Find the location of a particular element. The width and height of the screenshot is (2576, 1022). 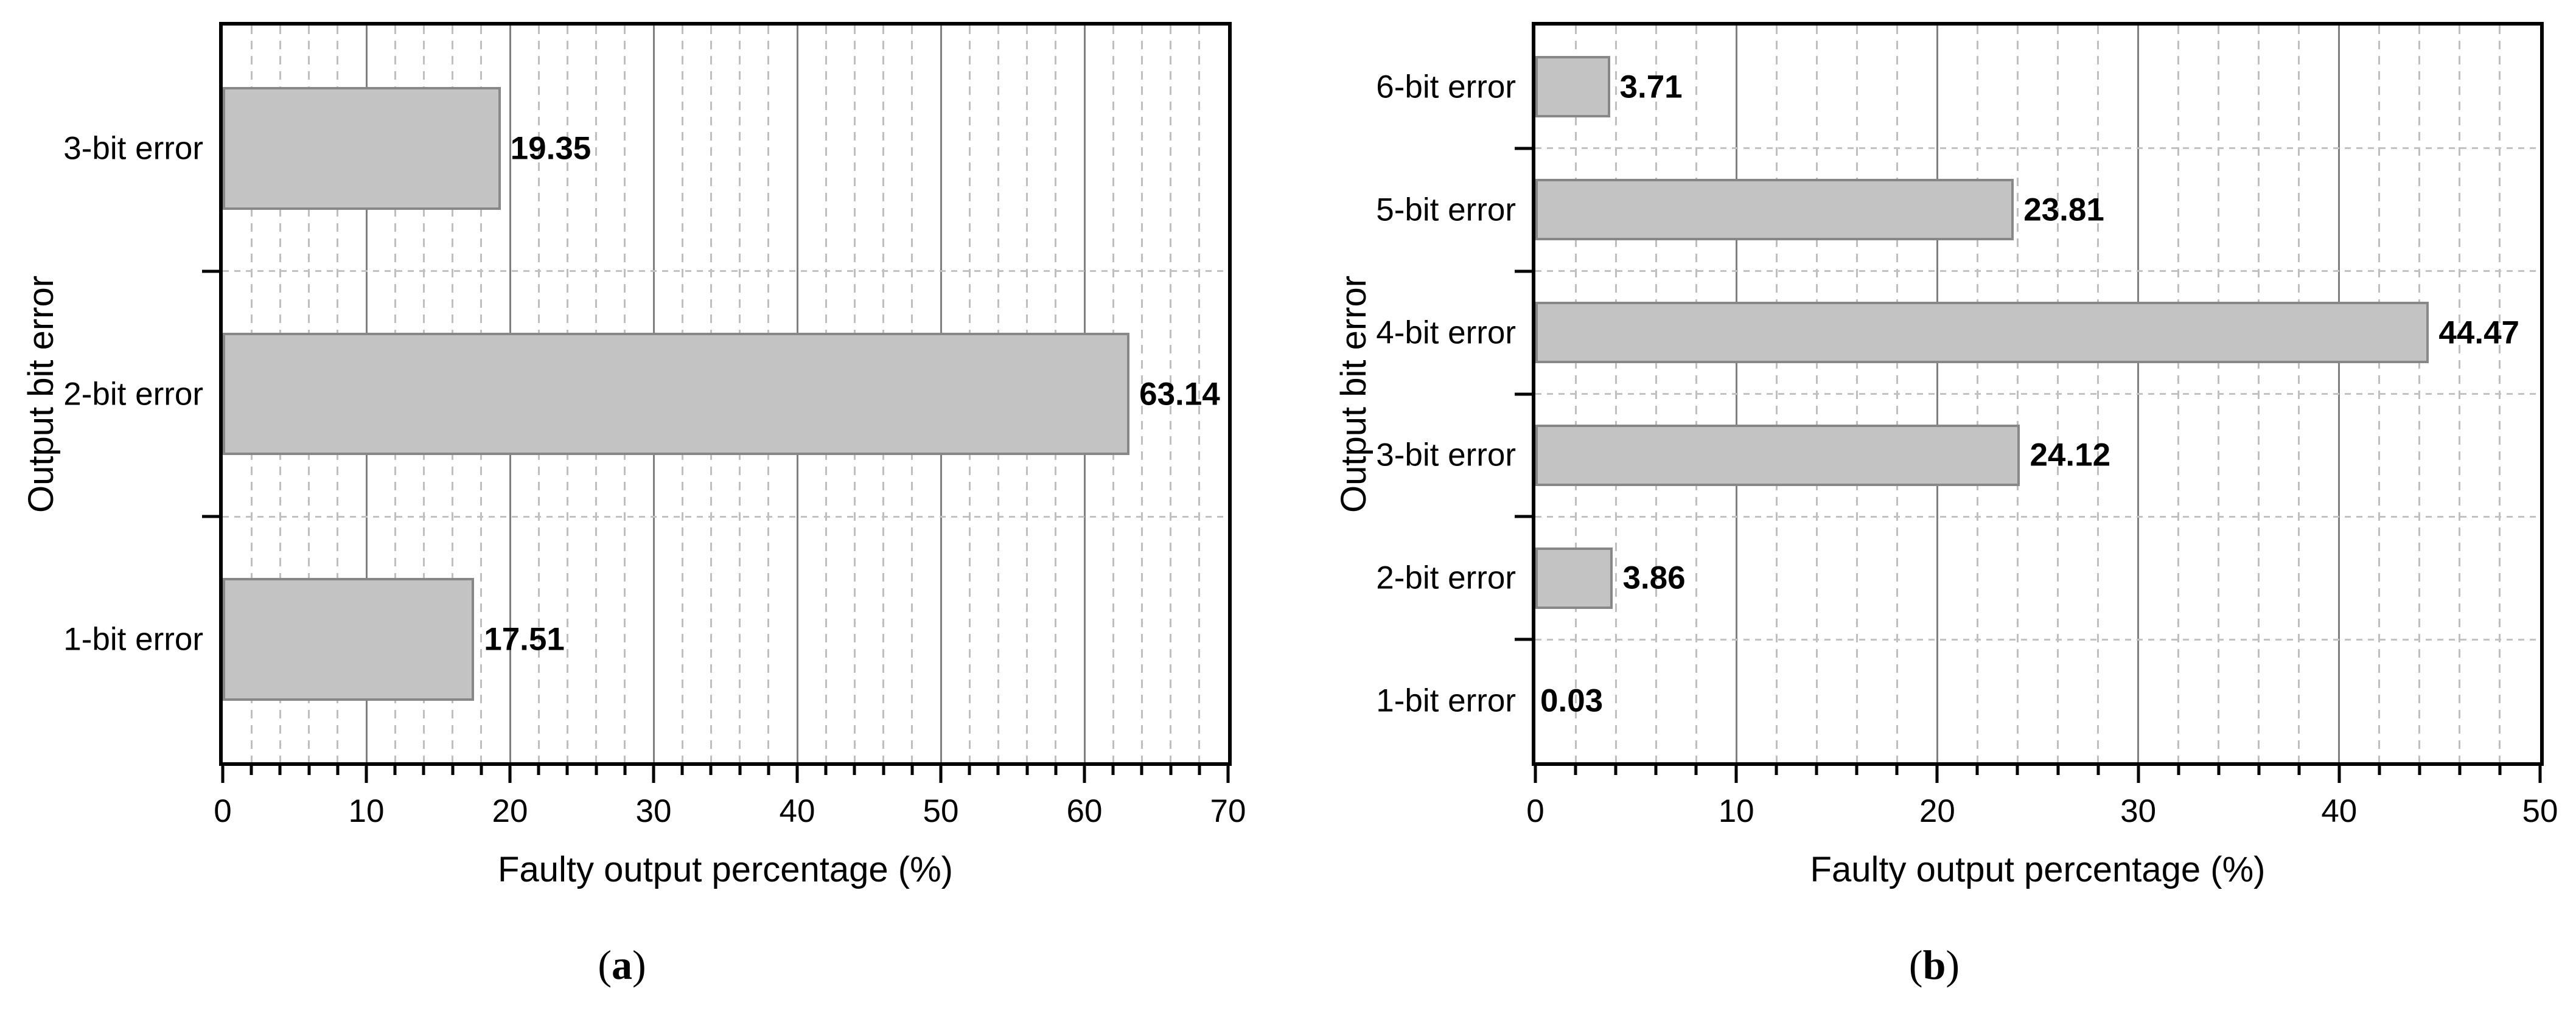

bar-6-bit-error is located at coordinates (1572, 87).